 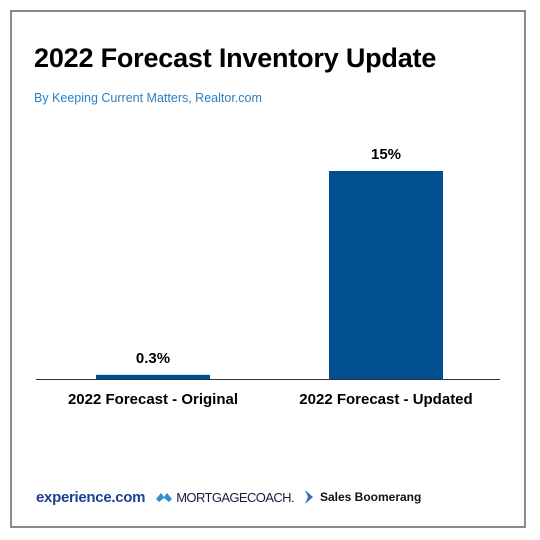 What do you see at coordinates (153, 399) in the screenshot?
I see `x-tick-label-1: 2022 Forecast - Original` at bounding box center [153, 399].